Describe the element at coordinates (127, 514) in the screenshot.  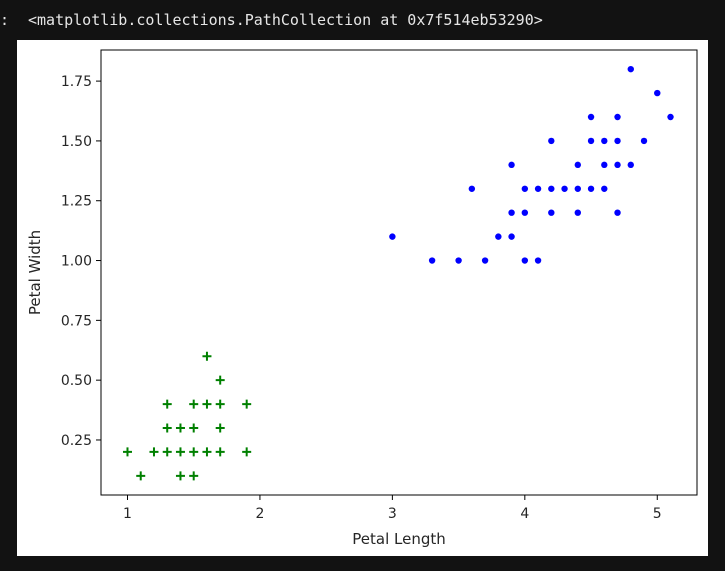
I see `x-tick-label: 1` at that location.